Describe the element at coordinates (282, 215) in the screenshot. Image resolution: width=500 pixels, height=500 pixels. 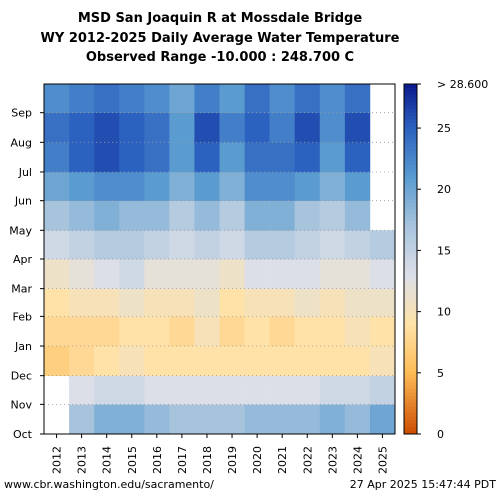
I see `heatmap-cell-2021-may` at that location.